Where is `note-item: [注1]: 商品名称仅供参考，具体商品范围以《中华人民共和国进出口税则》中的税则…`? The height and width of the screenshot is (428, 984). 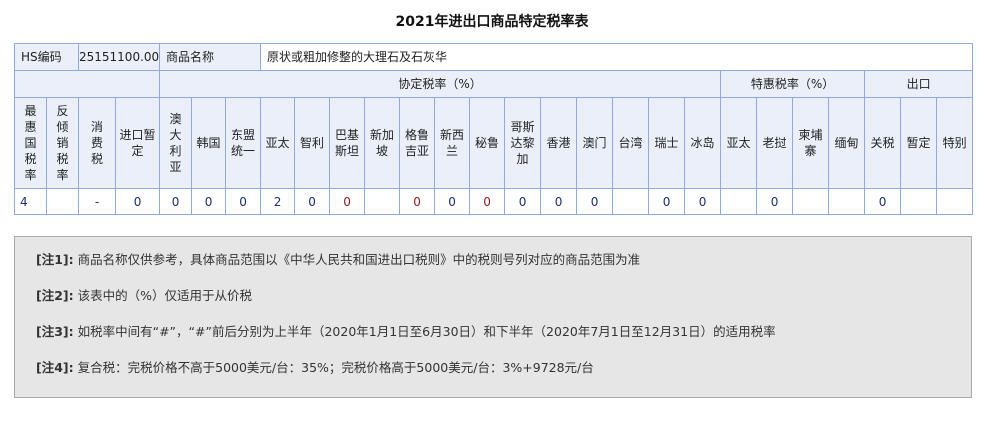
note-item: [注1]: 商品名称仅供参考，具体商品范围以《中华人民共和国进出口税则》中的税则… is located at coordinates (338, 258).